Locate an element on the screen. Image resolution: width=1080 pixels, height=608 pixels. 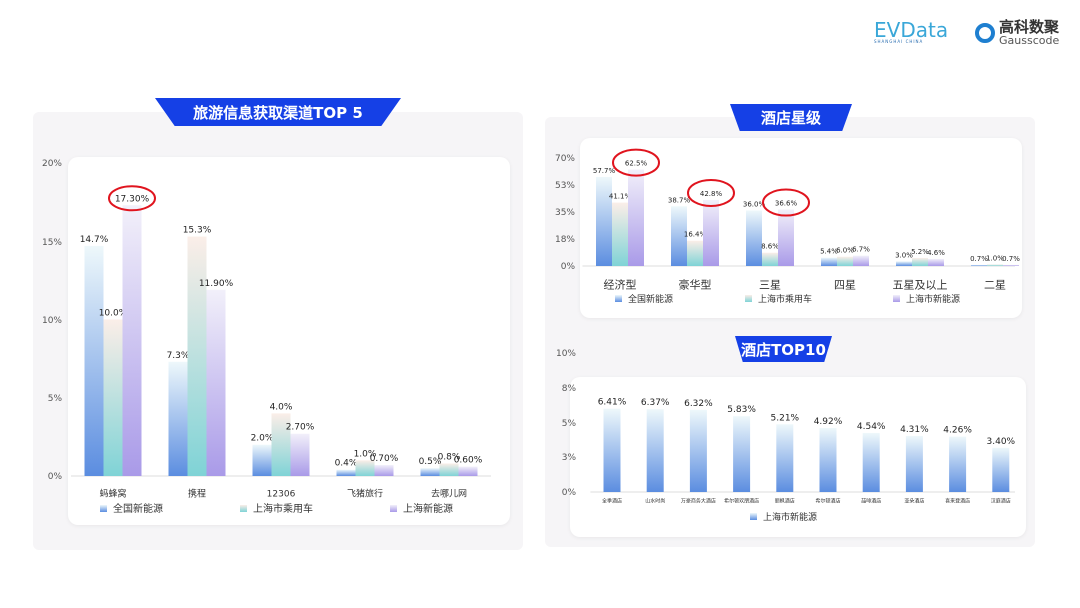
y-tick-label: 15% is located at coordinates (52, 243).